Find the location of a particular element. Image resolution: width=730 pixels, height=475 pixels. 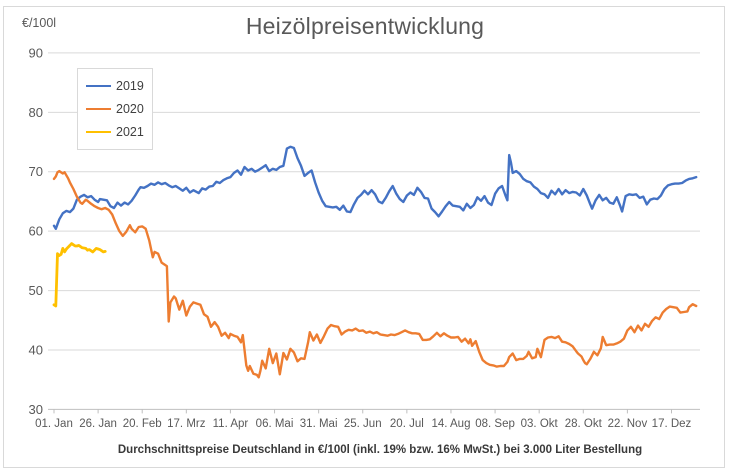

chart-legend: 2019 2020 2021 is located at coordinates (115, 109).